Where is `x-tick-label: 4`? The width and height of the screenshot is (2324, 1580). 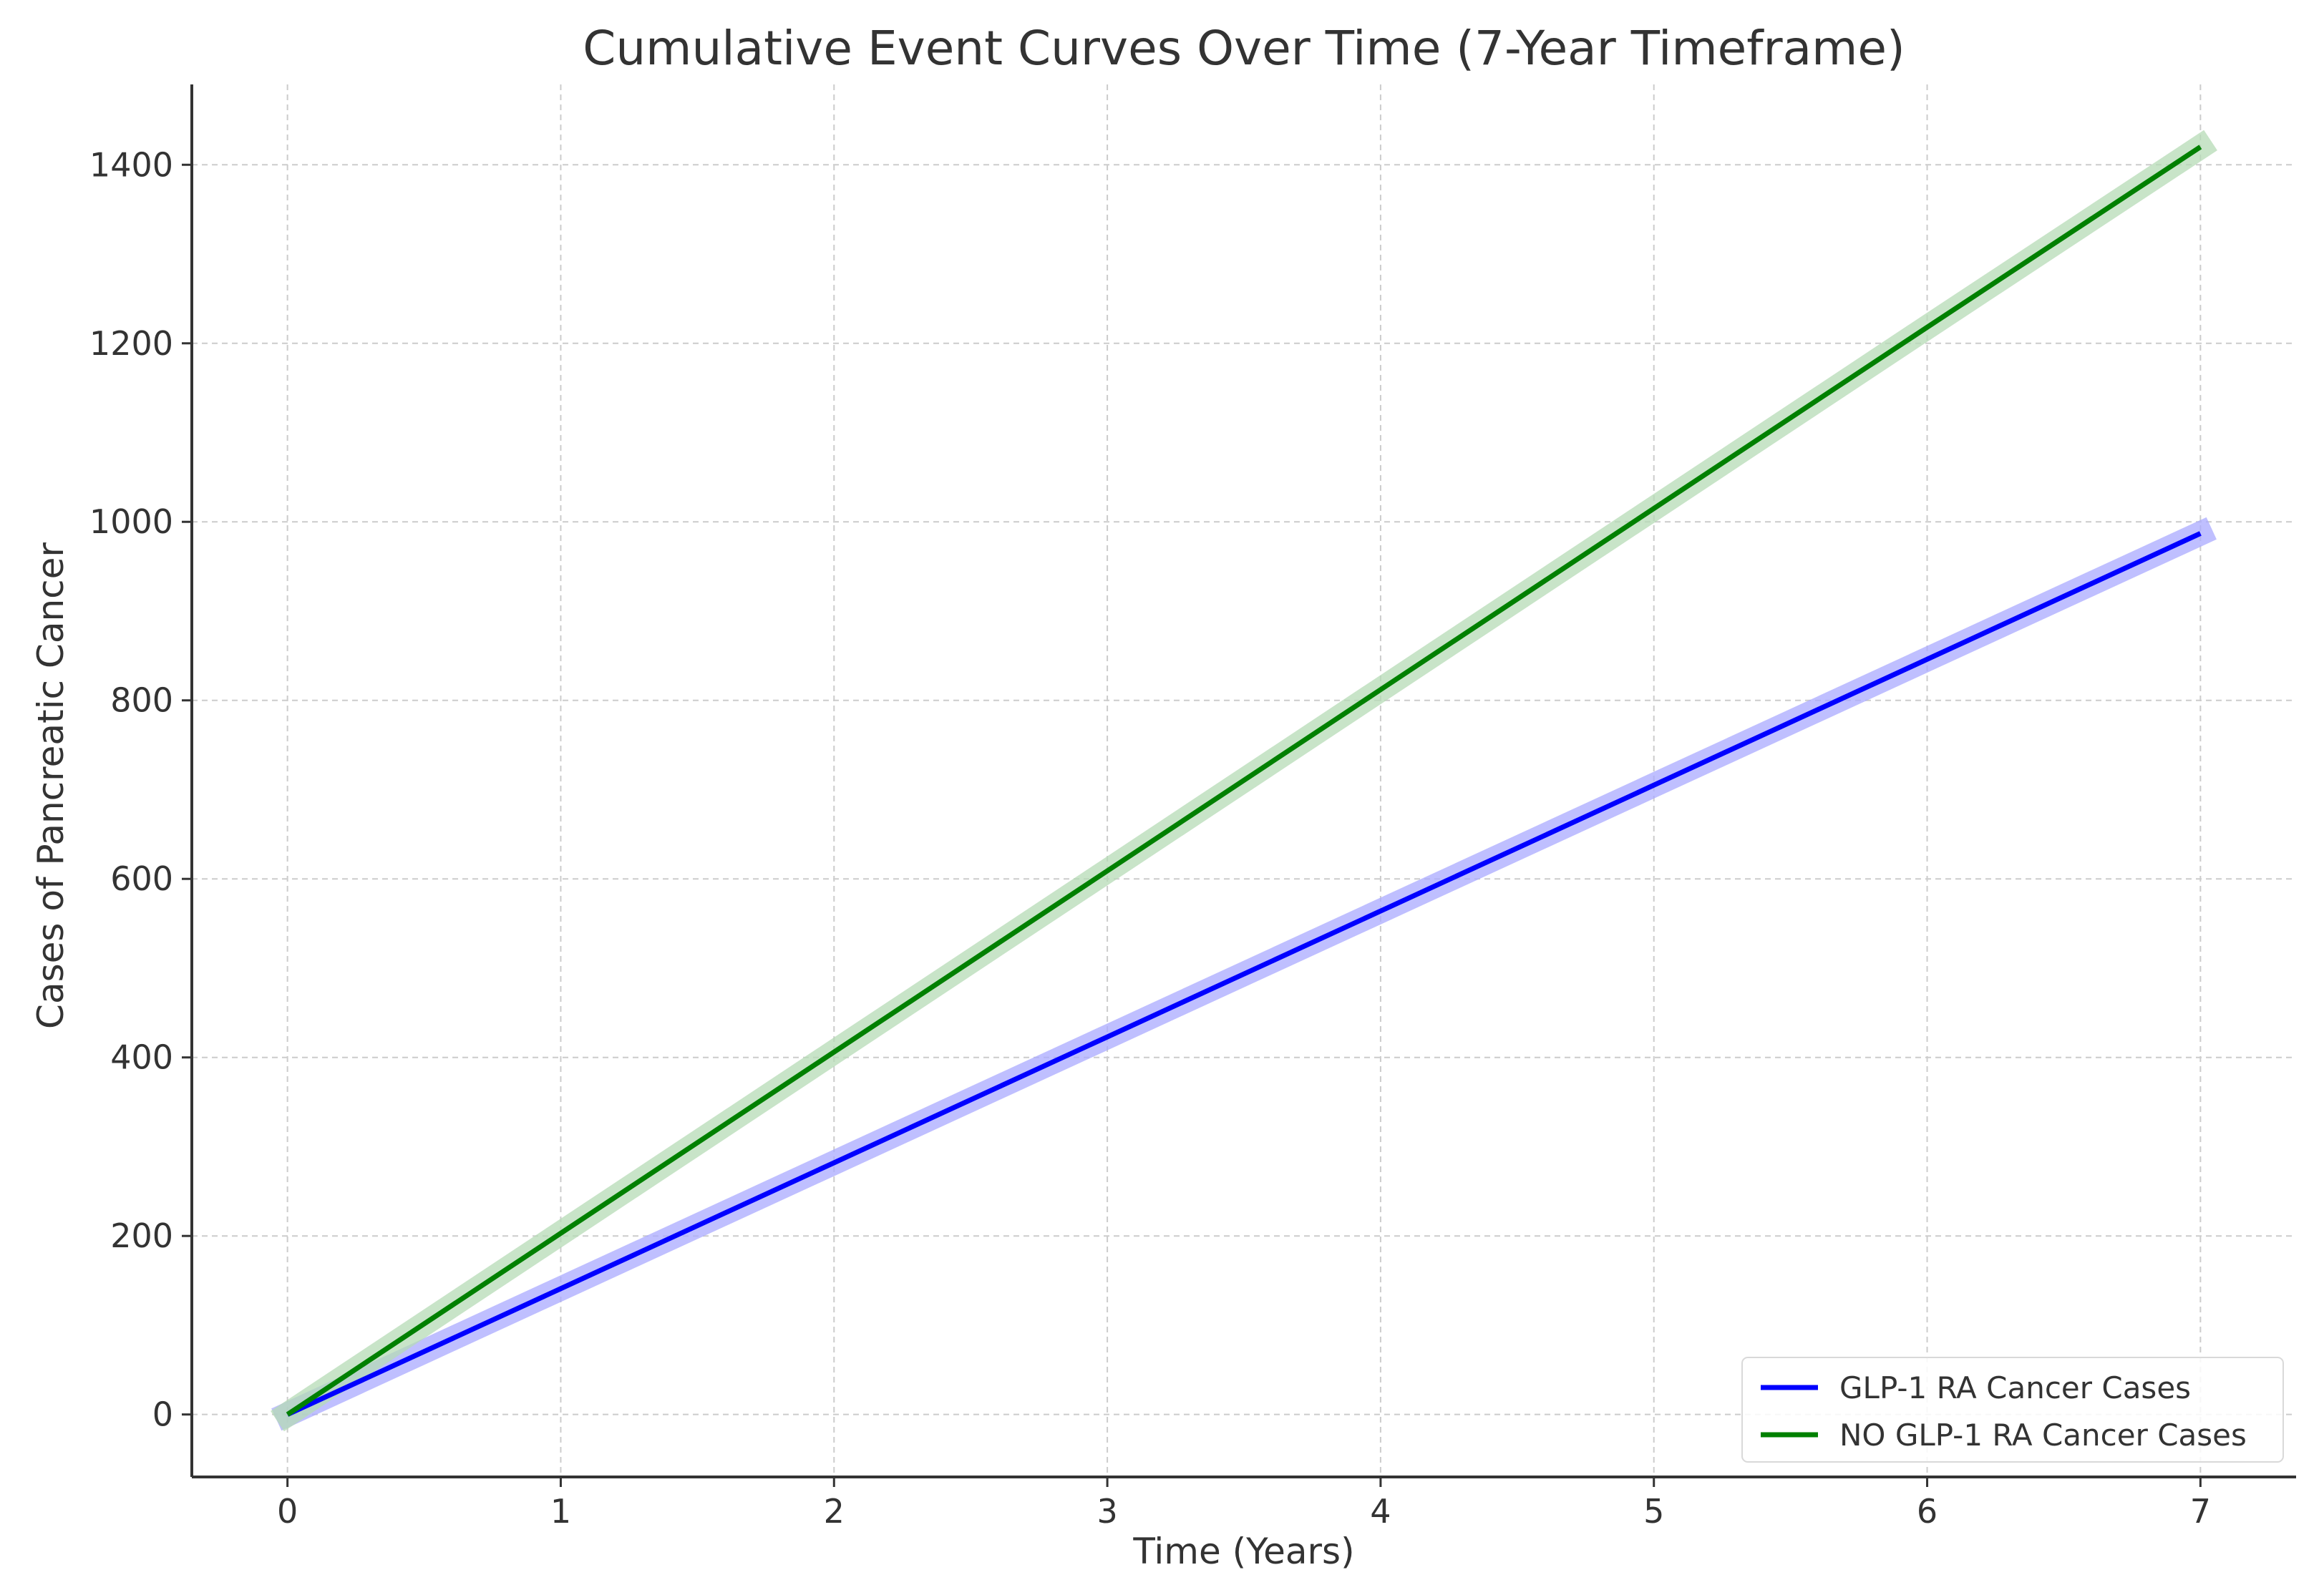
x-tick-label: 4 is located at coordinates (1380, 1511).